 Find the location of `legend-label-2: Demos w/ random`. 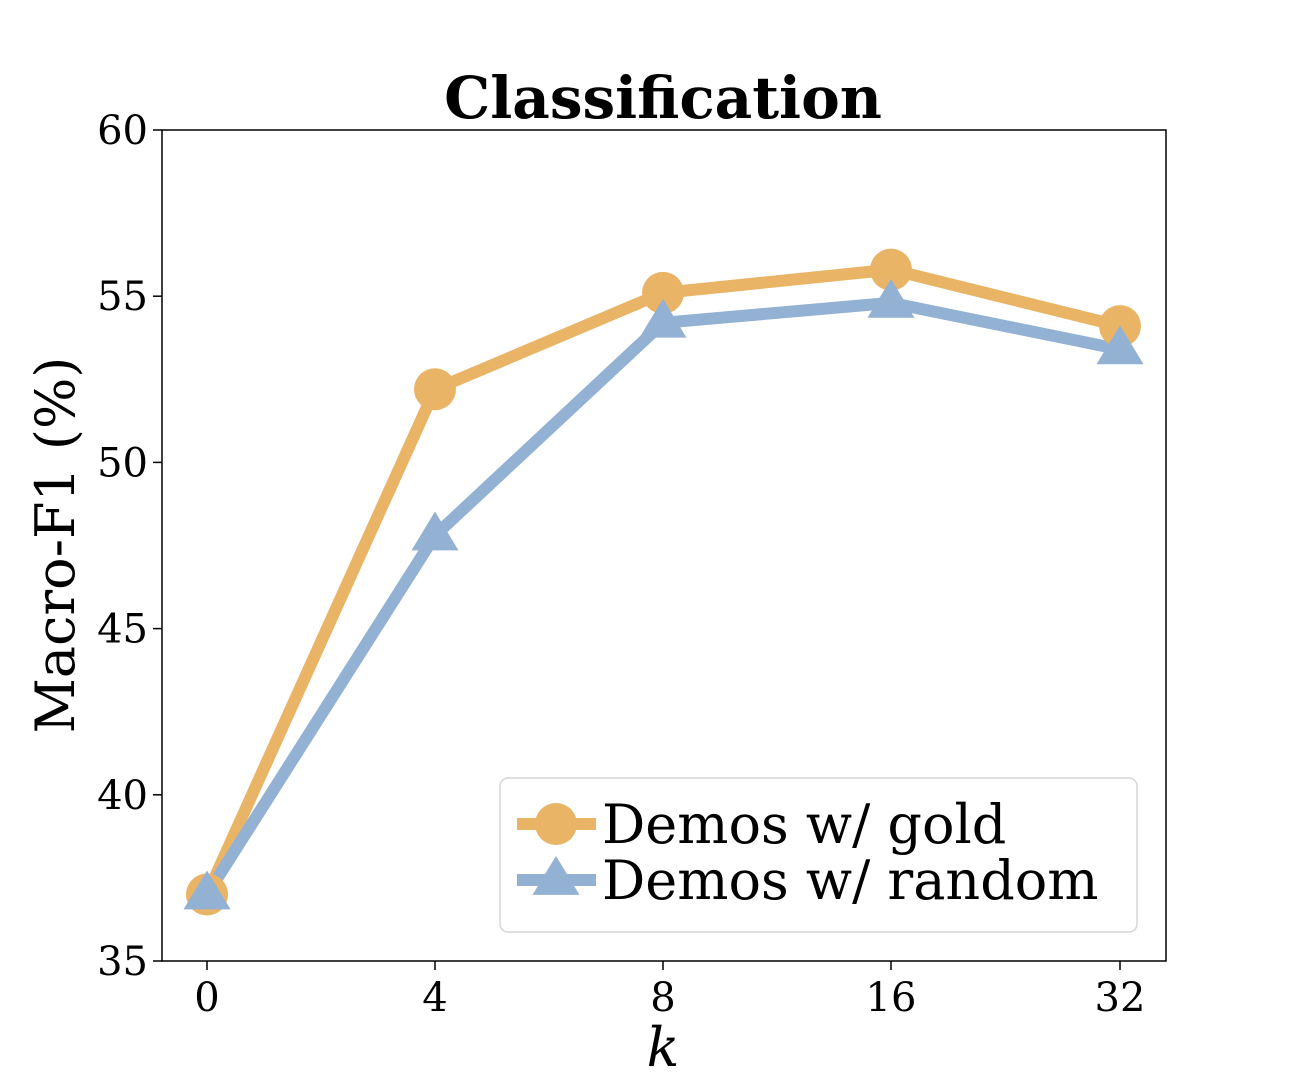

legend-label-2: Demos w/ random is located at coordinates (850, 880).